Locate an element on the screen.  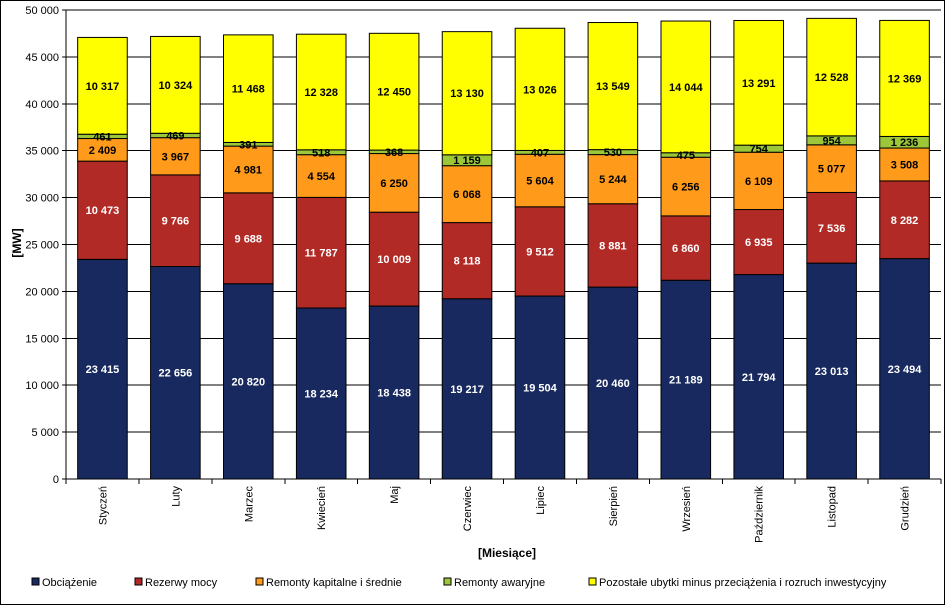
data-label: 5 604 is located at coordinates (540, 182).